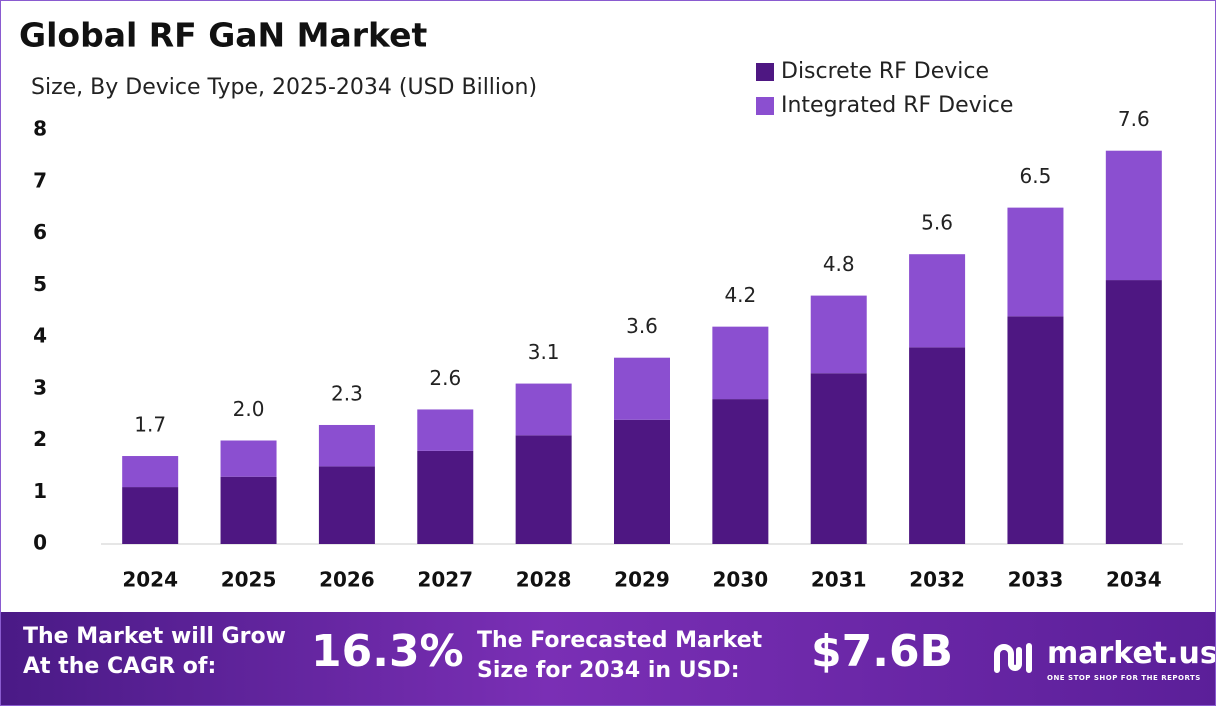 The image size is (1216, 706). I want to click on total-label: 5.6, so click(937, 223).